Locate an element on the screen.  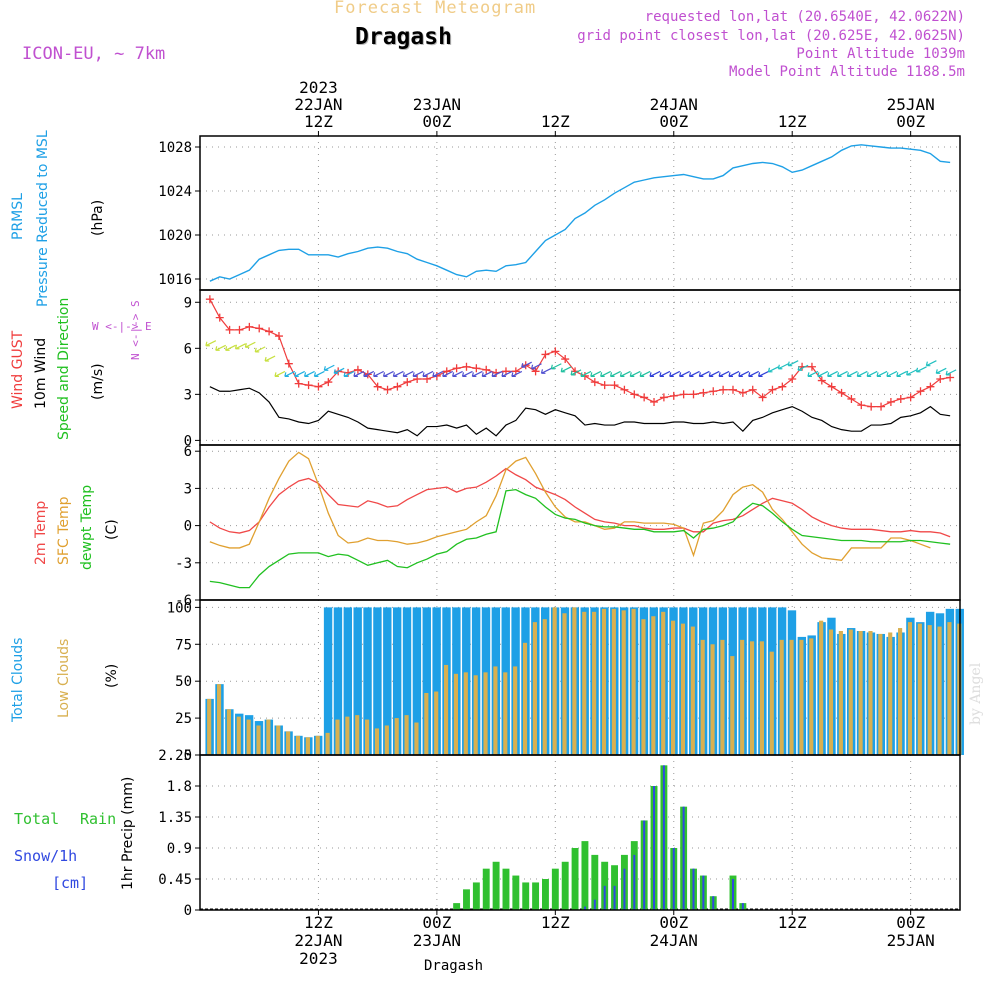
top-time-label: 00Z is located at coordinates (436, 121).